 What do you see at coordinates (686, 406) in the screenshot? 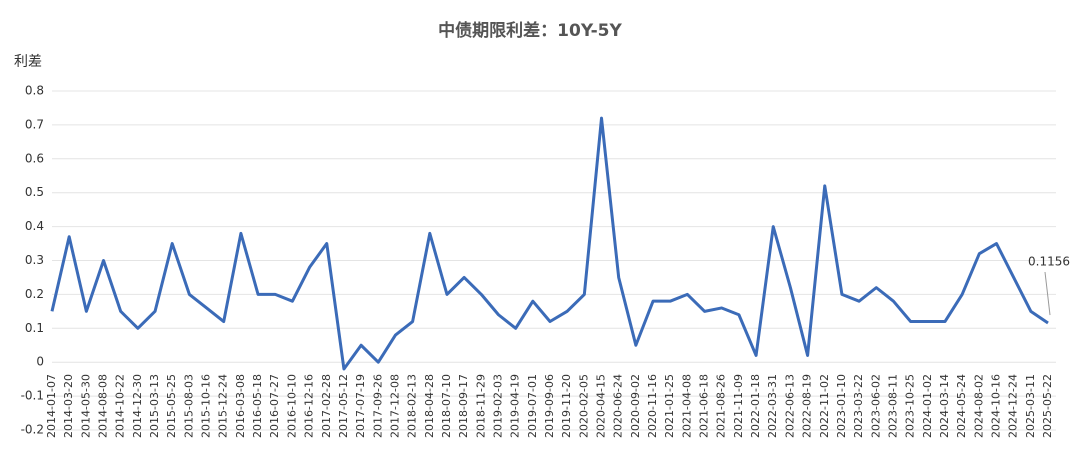
I see `x-tick-label: 2021-04-08` at bounding box center [686, 406].